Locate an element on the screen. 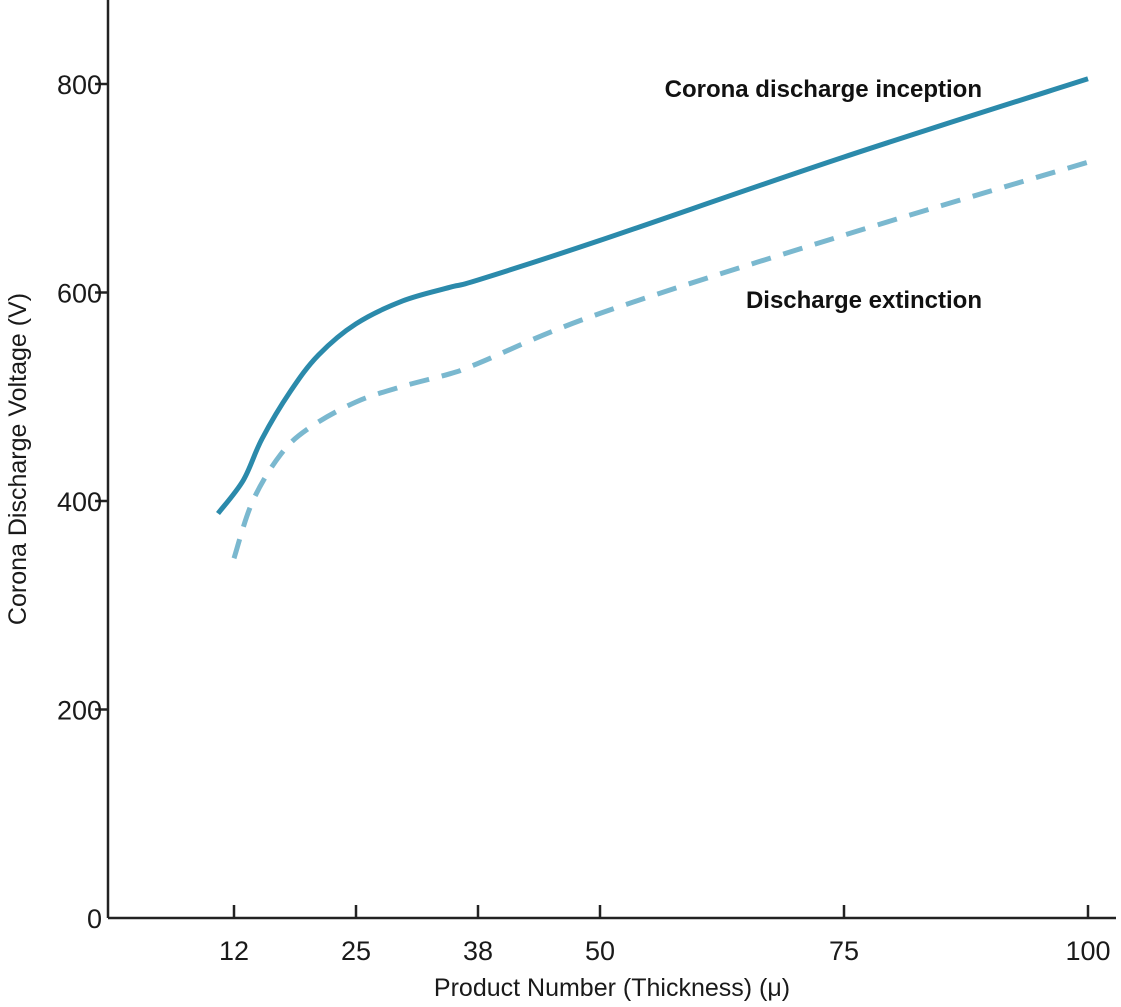 This screenshot has height=1007, width=1121. x-tick-label: 12 is located at coordinates (234, 951).